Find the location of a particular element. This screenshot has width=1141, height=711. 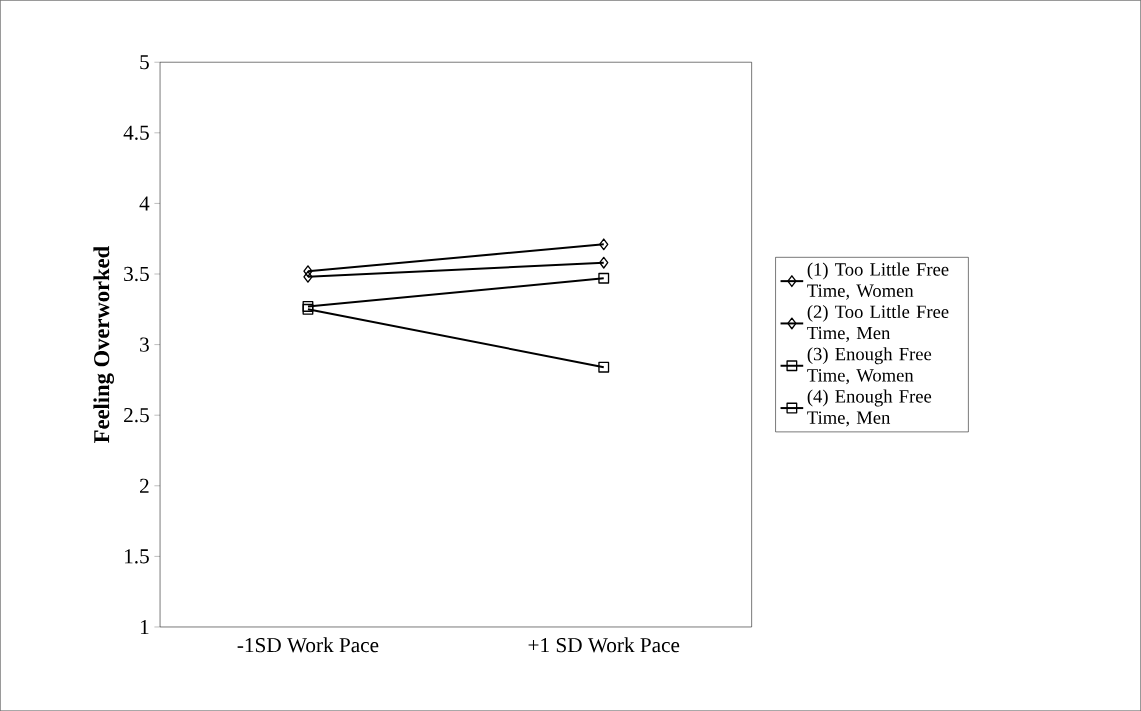

y-tick-label: 1.5 is located at coordinates (137, 556).